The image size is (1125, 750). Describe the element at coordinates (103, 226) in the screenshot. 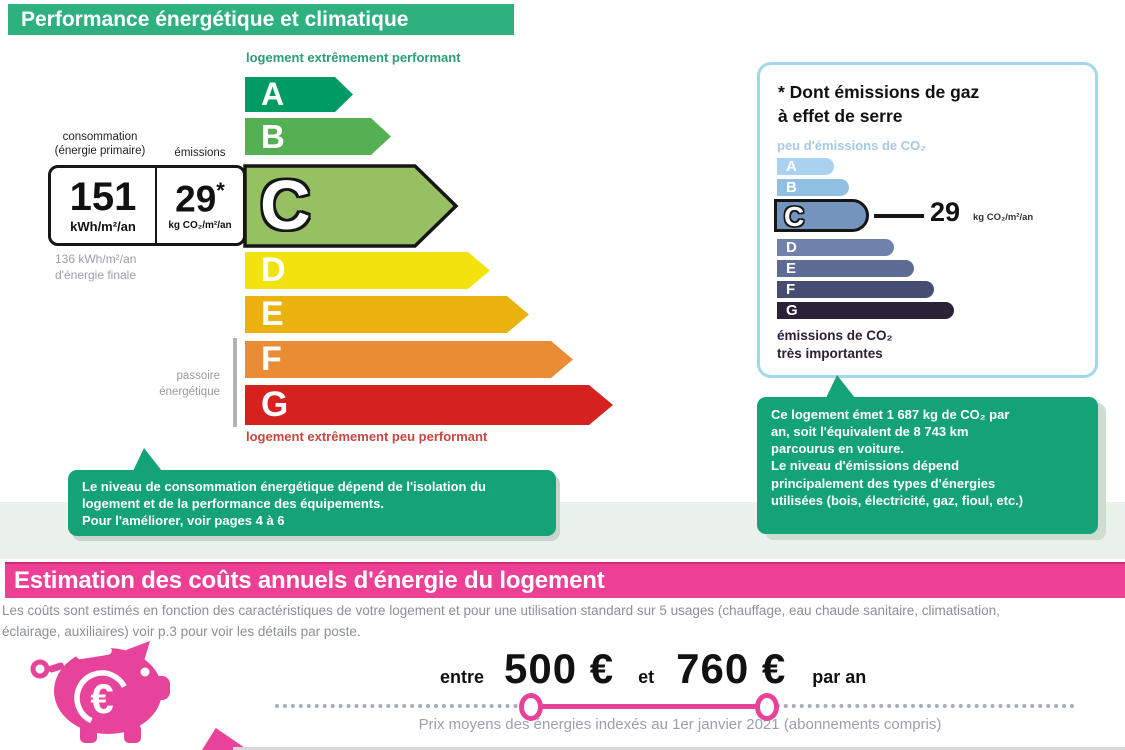

I see `consumption-unit: kWh/m²/an` at that location.